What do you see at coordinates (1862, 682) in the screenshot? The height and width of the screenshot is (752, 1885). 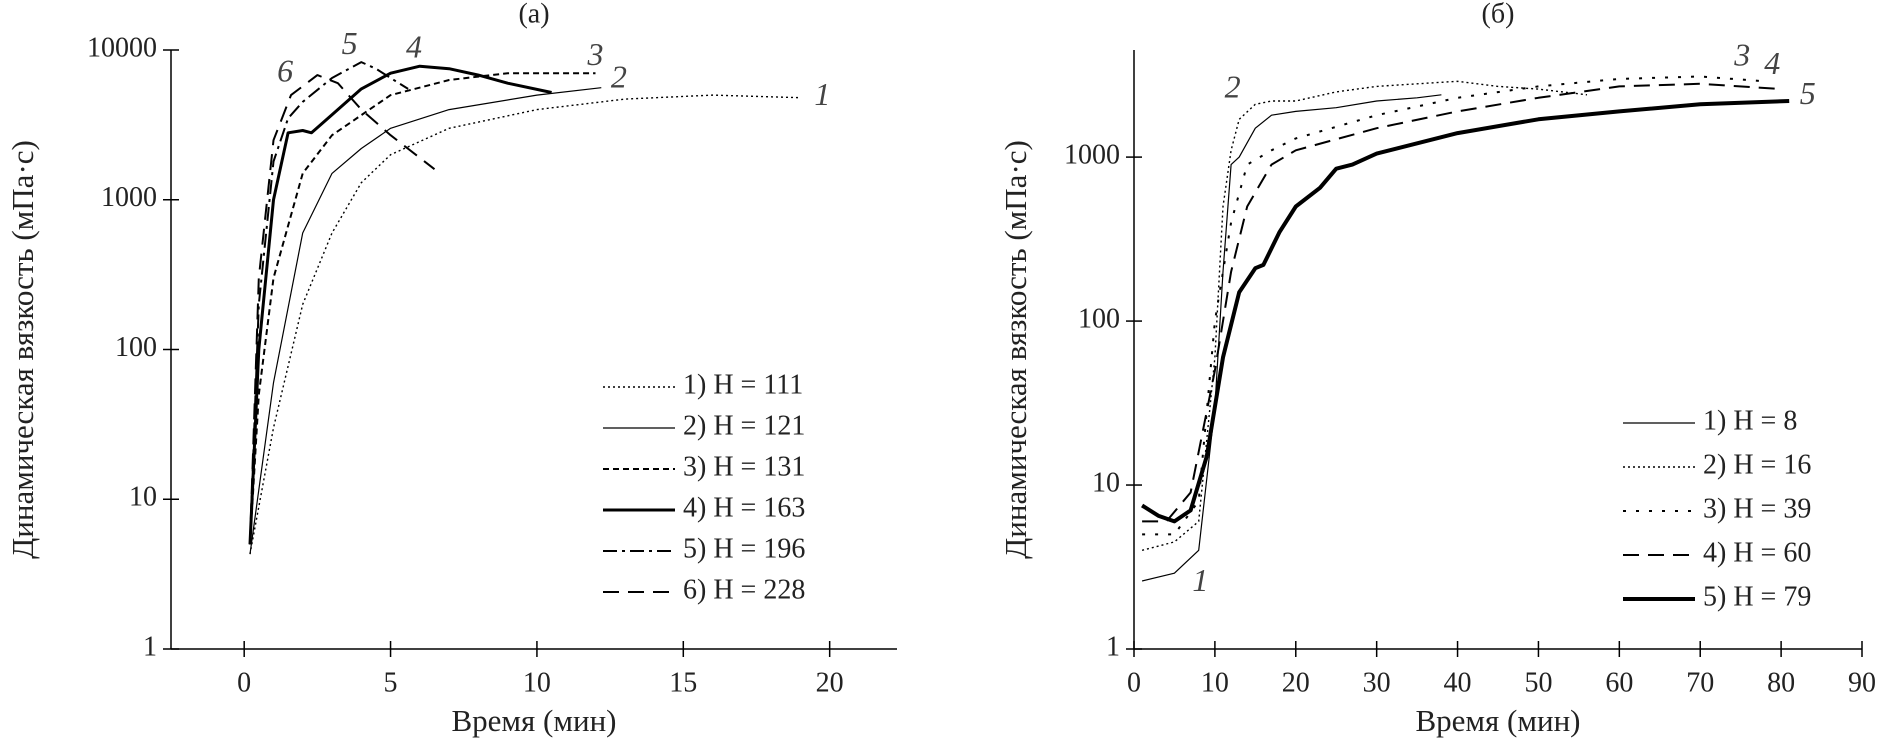 I see `x-tick-label: 90` at bounding box center [1862, 682].